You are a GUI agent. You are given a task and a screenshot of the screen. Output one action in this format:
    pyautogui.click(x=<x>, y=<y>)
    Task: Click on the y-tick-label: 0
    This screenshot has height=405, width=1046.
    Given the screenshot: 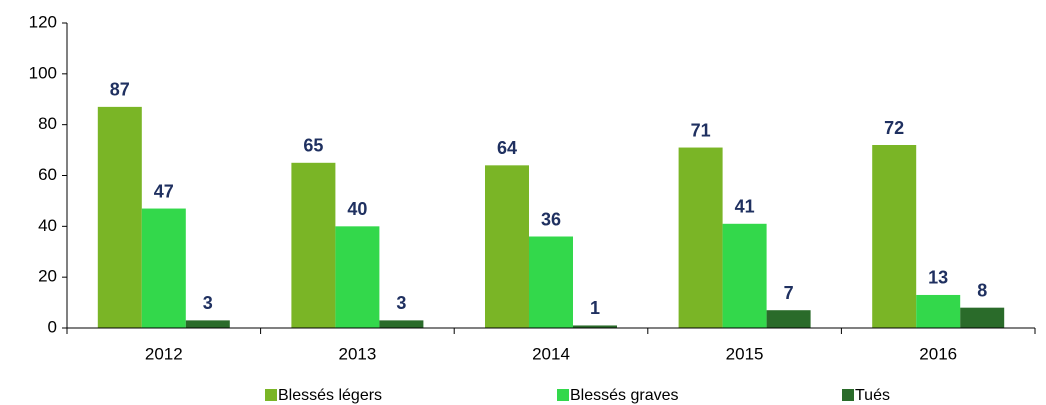 What is the action you would take?
    pyautogui.click(x=52, y=326)
    